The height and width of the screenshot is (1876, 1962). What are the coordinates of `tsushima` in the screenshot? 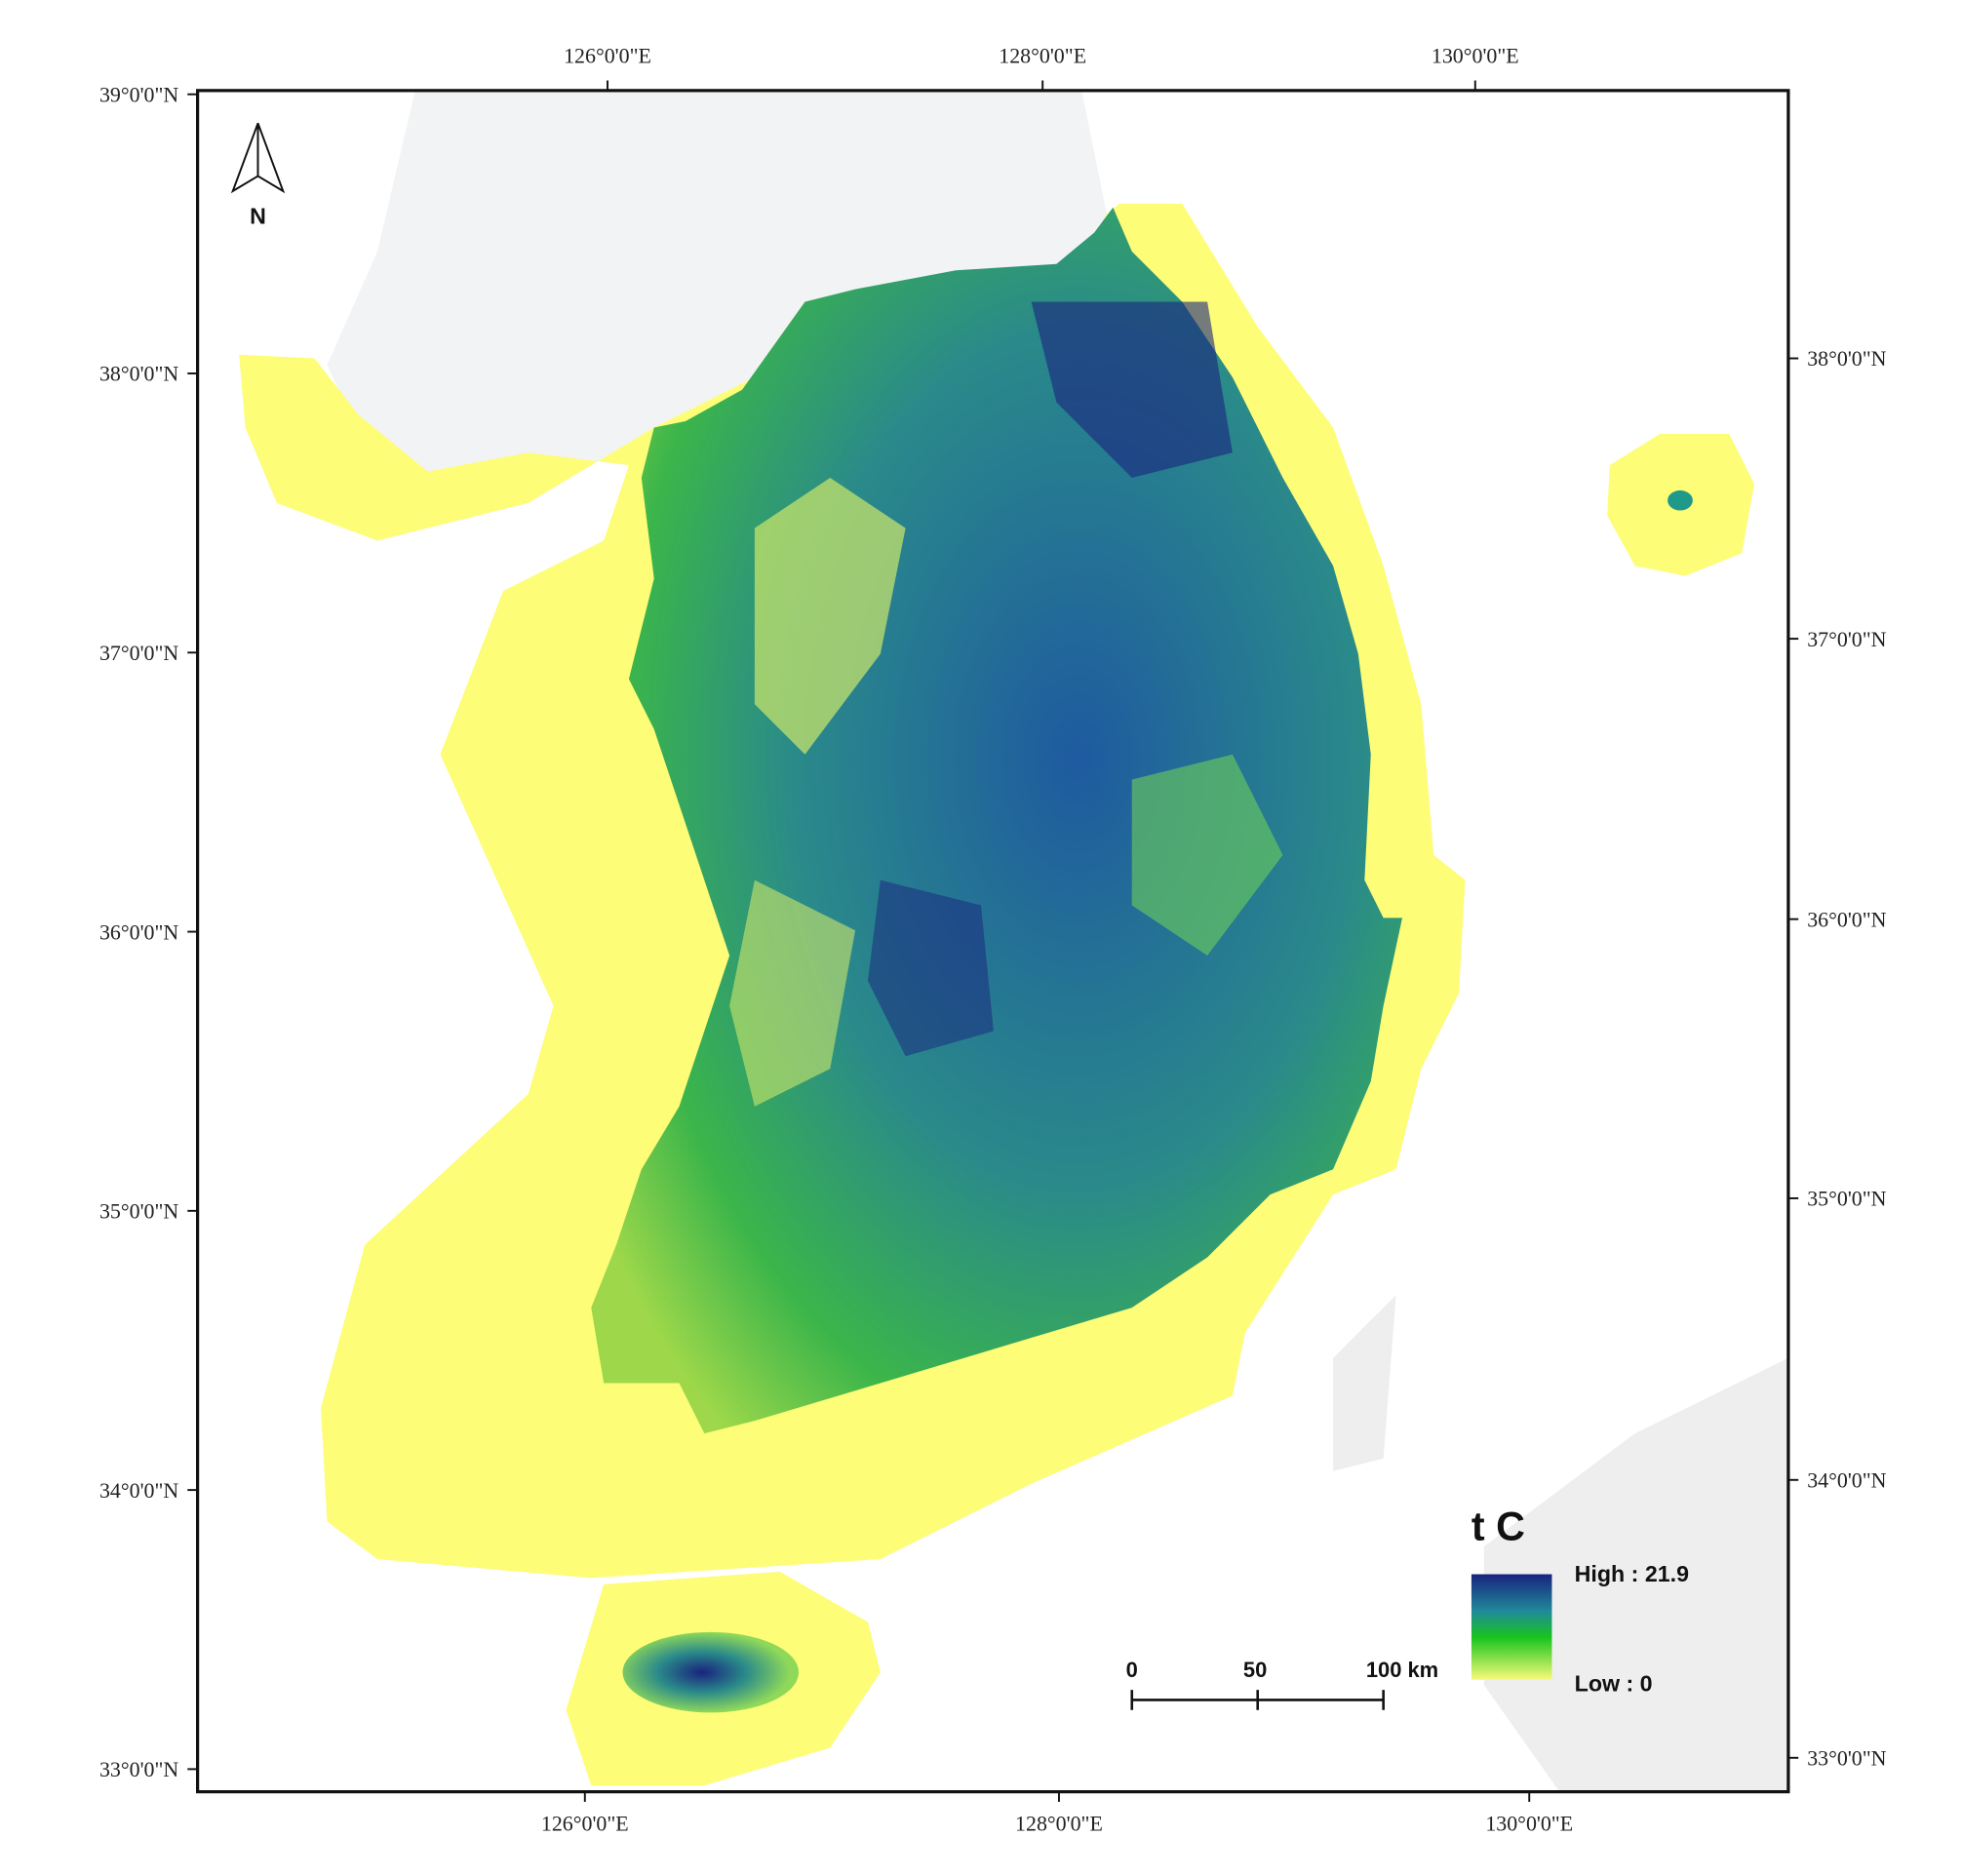 It's located at (1364, 1383).